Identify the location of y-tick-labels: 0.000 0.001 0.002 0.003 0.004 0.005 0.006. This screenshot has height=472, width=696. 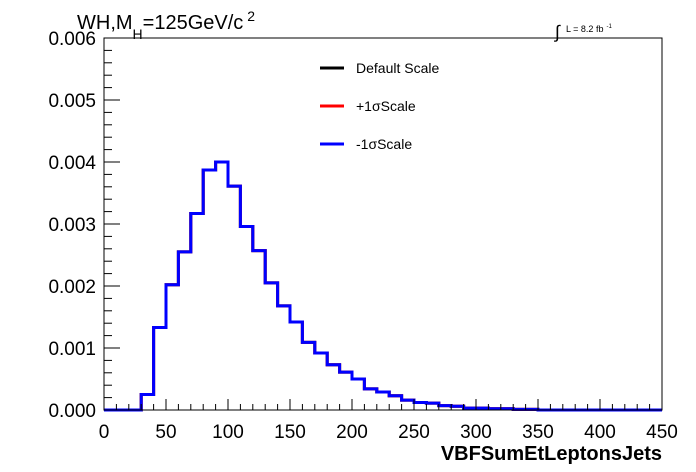
(72, 225).